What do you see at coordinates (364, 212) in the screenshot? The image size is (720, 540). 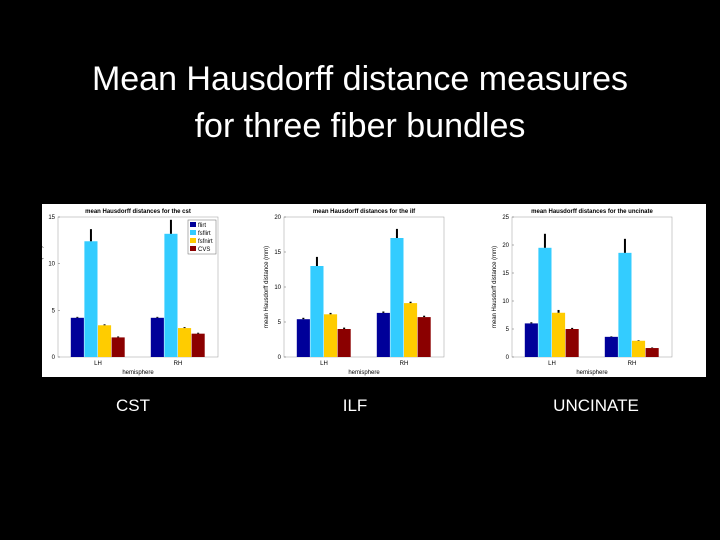 I see `chart-title: mean Hausdorff distances for the ilf` at bounding box center [364, 212].